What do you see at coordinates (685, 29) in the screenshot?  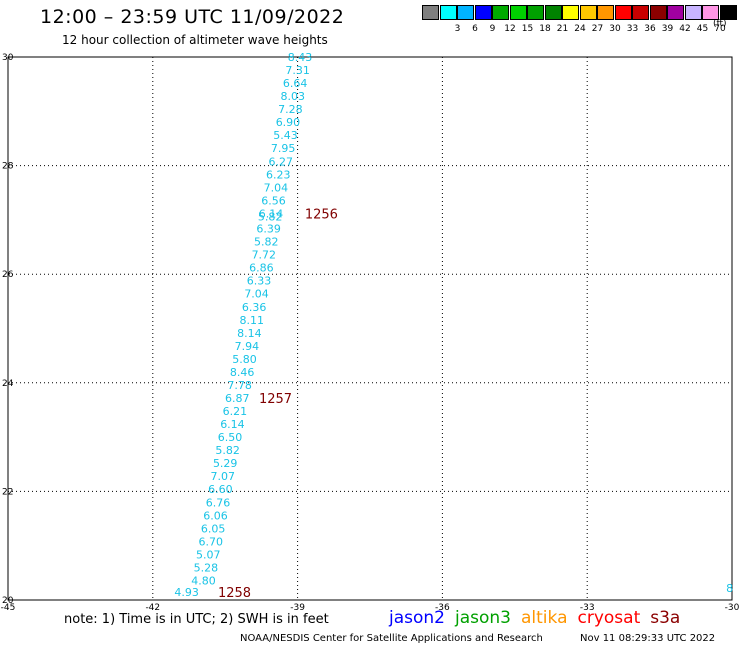 I see `color-scale-label: 42` at bounding box center [685, 29].